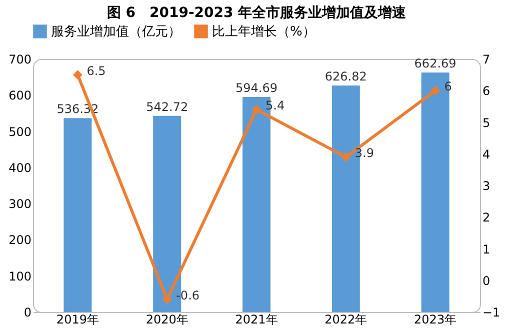 This screenshot has height=331, width=508. What do you see at coordinates (20, 59) in the screenshot?
I see `y-tick-label: 700` at bounding box center [20, 59].